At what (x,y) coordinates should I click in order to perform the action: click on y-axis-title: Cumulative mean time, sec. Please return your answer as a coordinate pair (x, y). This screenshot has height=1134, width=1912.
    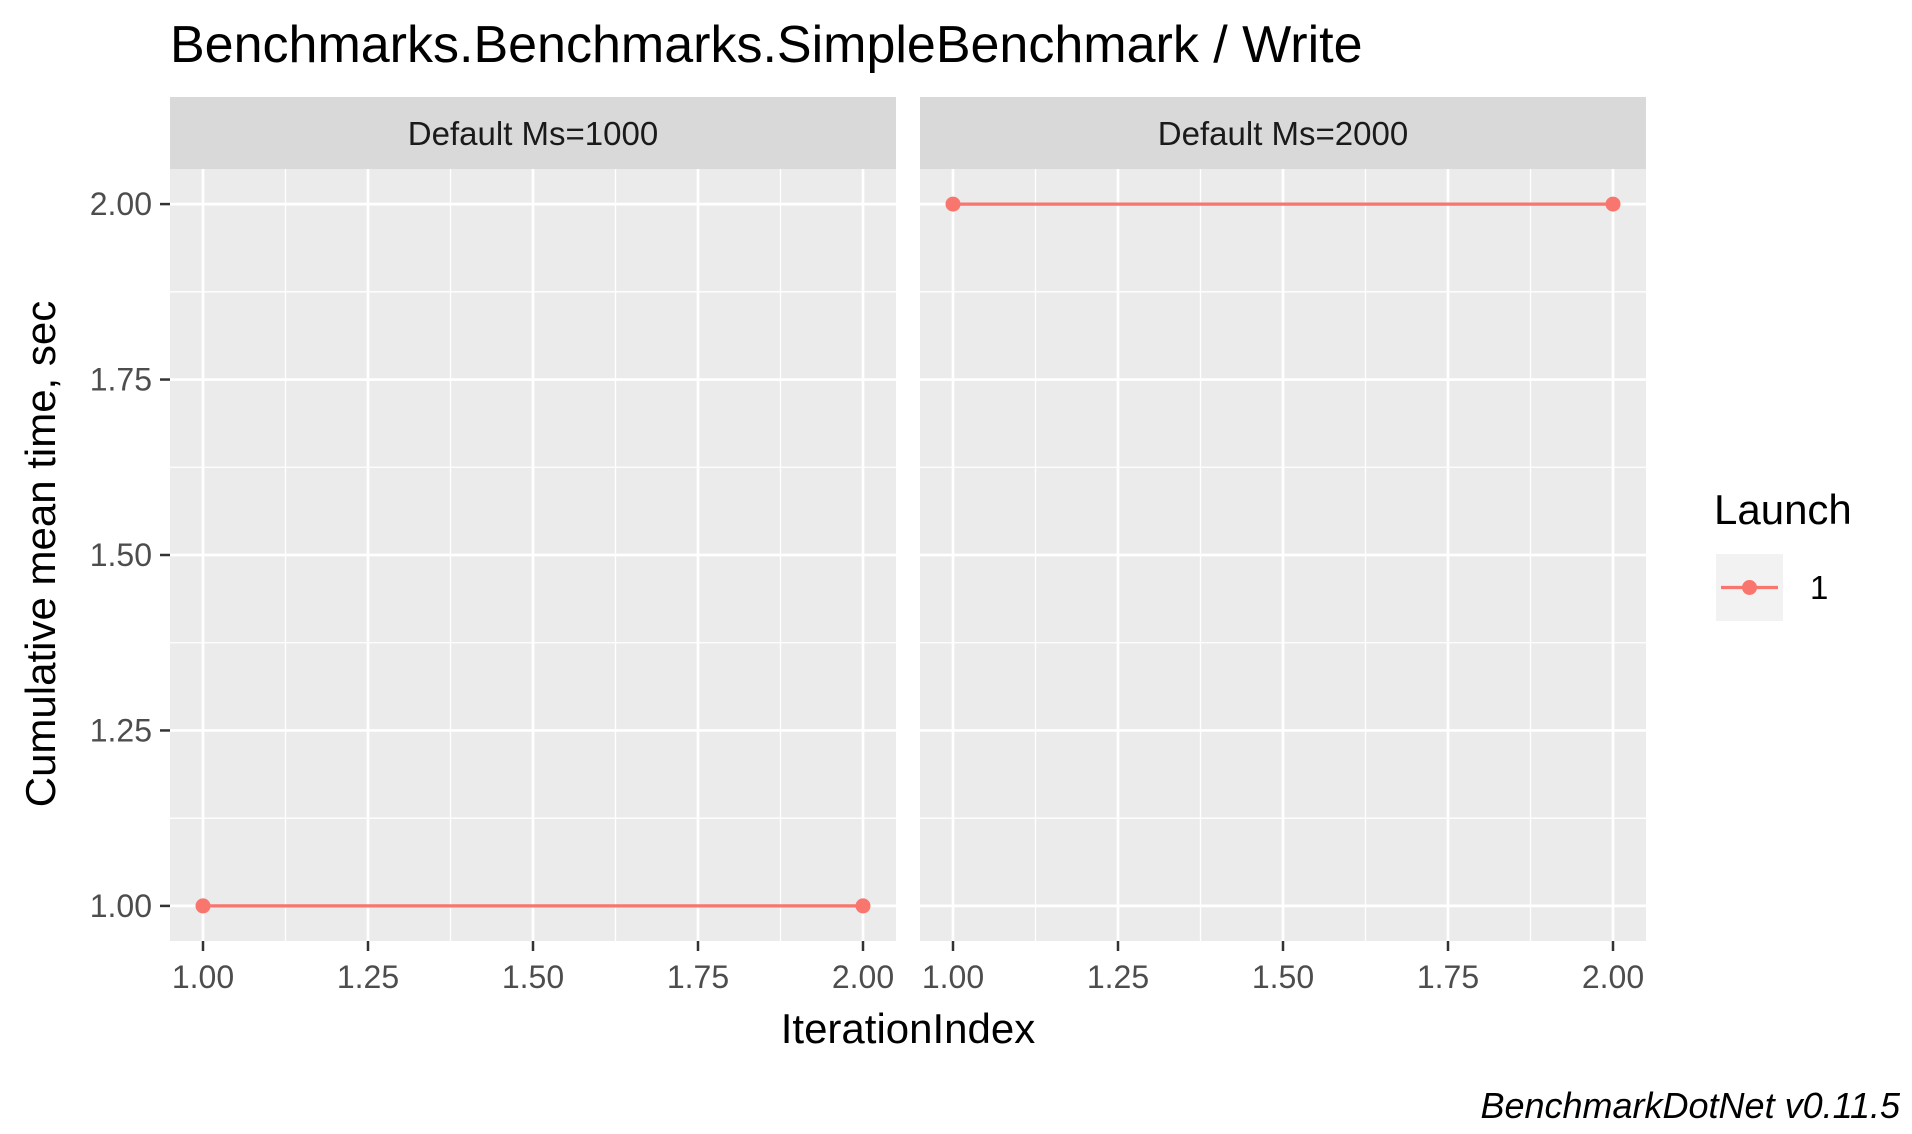
    Looking at the image, I should click on (40, 554).